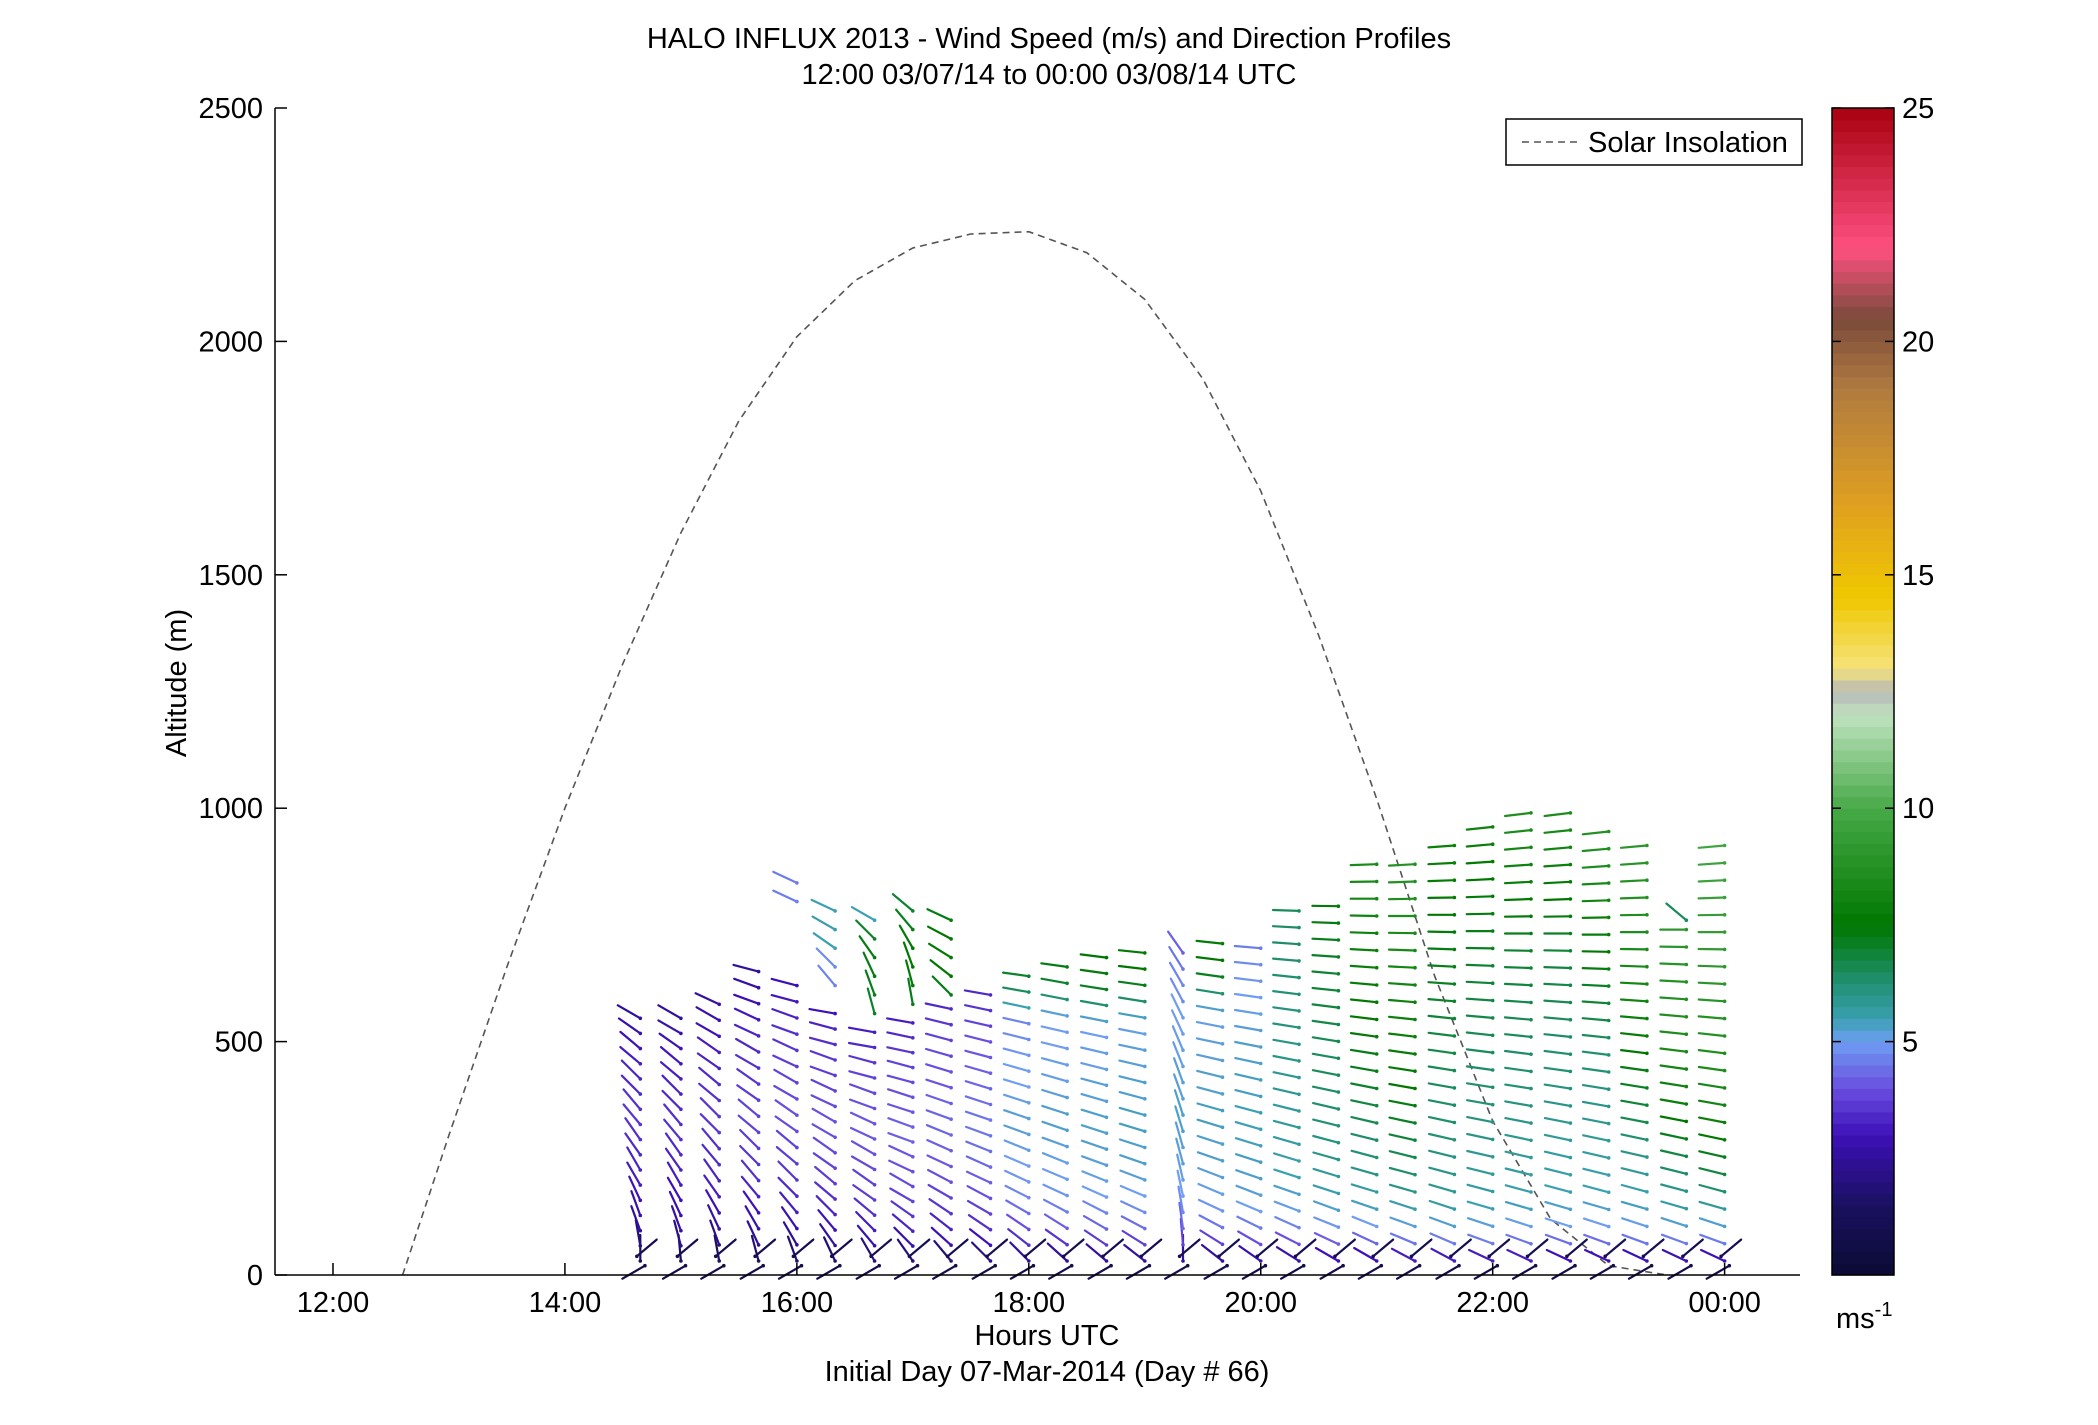  I want to click on x-tick-label: 00:00, so click(1724, 1303).